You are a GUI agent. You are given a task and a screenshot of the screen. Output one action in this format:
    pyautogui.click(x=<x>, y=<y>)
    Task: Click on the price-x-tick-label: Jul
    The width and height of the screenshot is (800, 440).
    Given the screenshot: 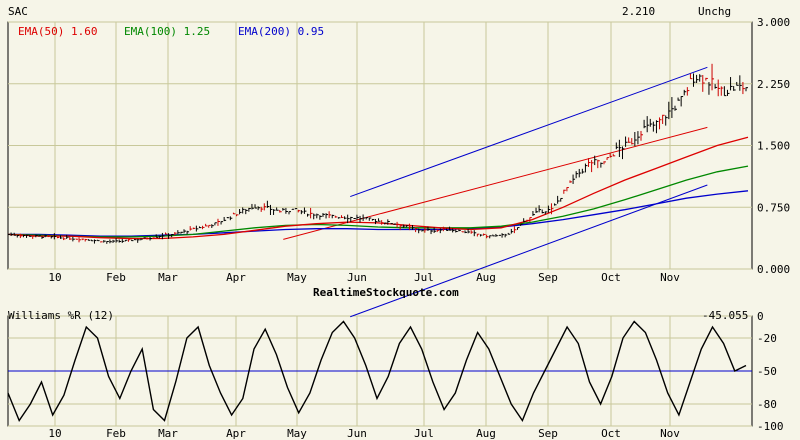 What is the action you would take?
    pyautogui.click(x=424, y=277)
    